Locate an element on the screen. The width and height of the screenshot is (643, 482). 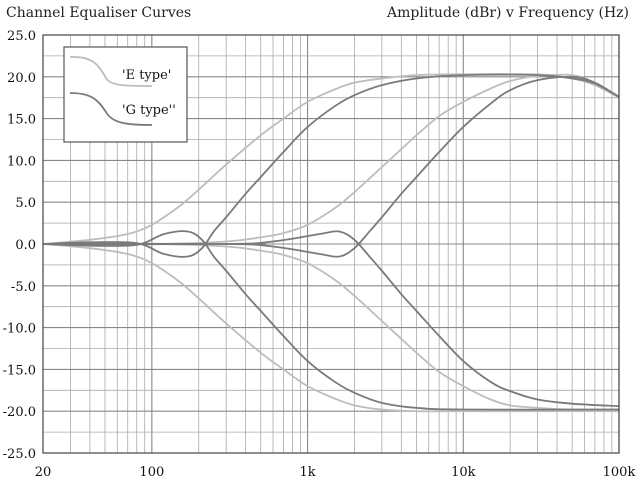
x-tick-label: 10k is located at coordinates (463, 472).